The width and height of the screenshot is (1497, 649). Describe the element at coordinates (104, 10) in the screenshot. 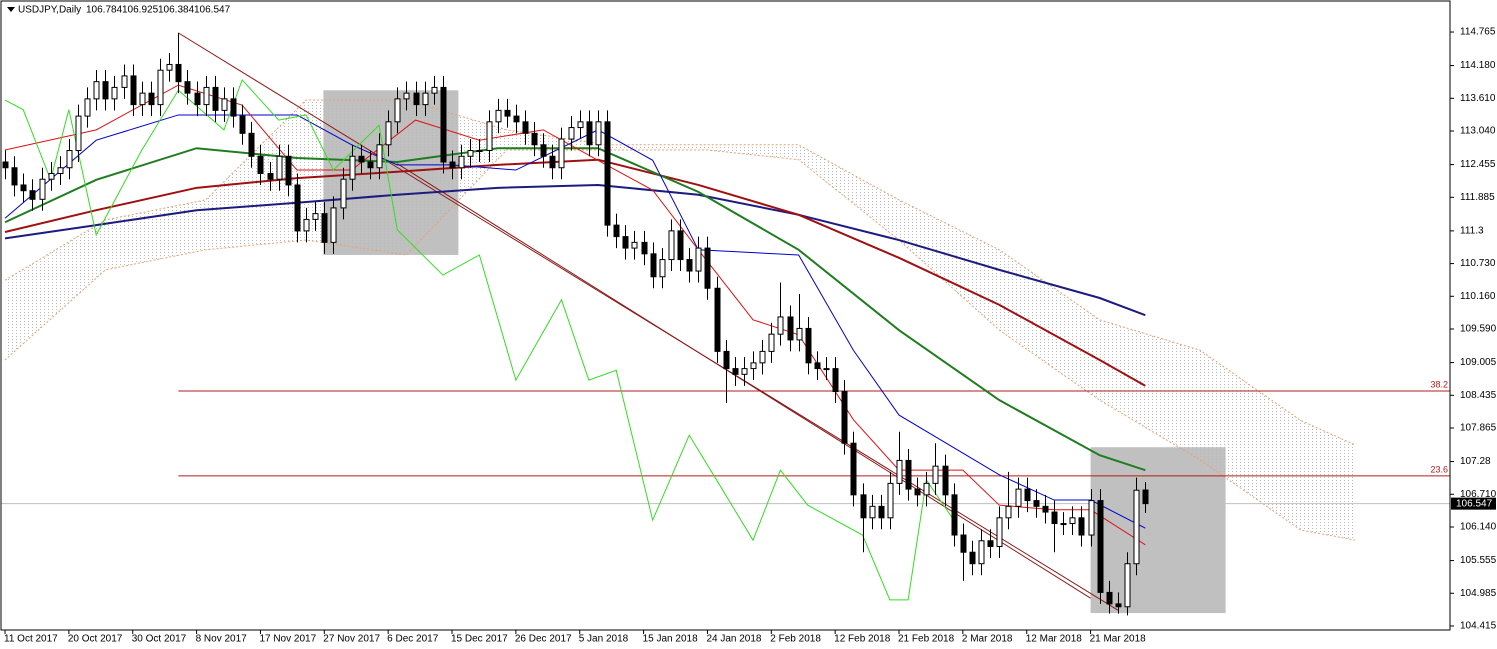

I see `header-open: 106.784` at that location.